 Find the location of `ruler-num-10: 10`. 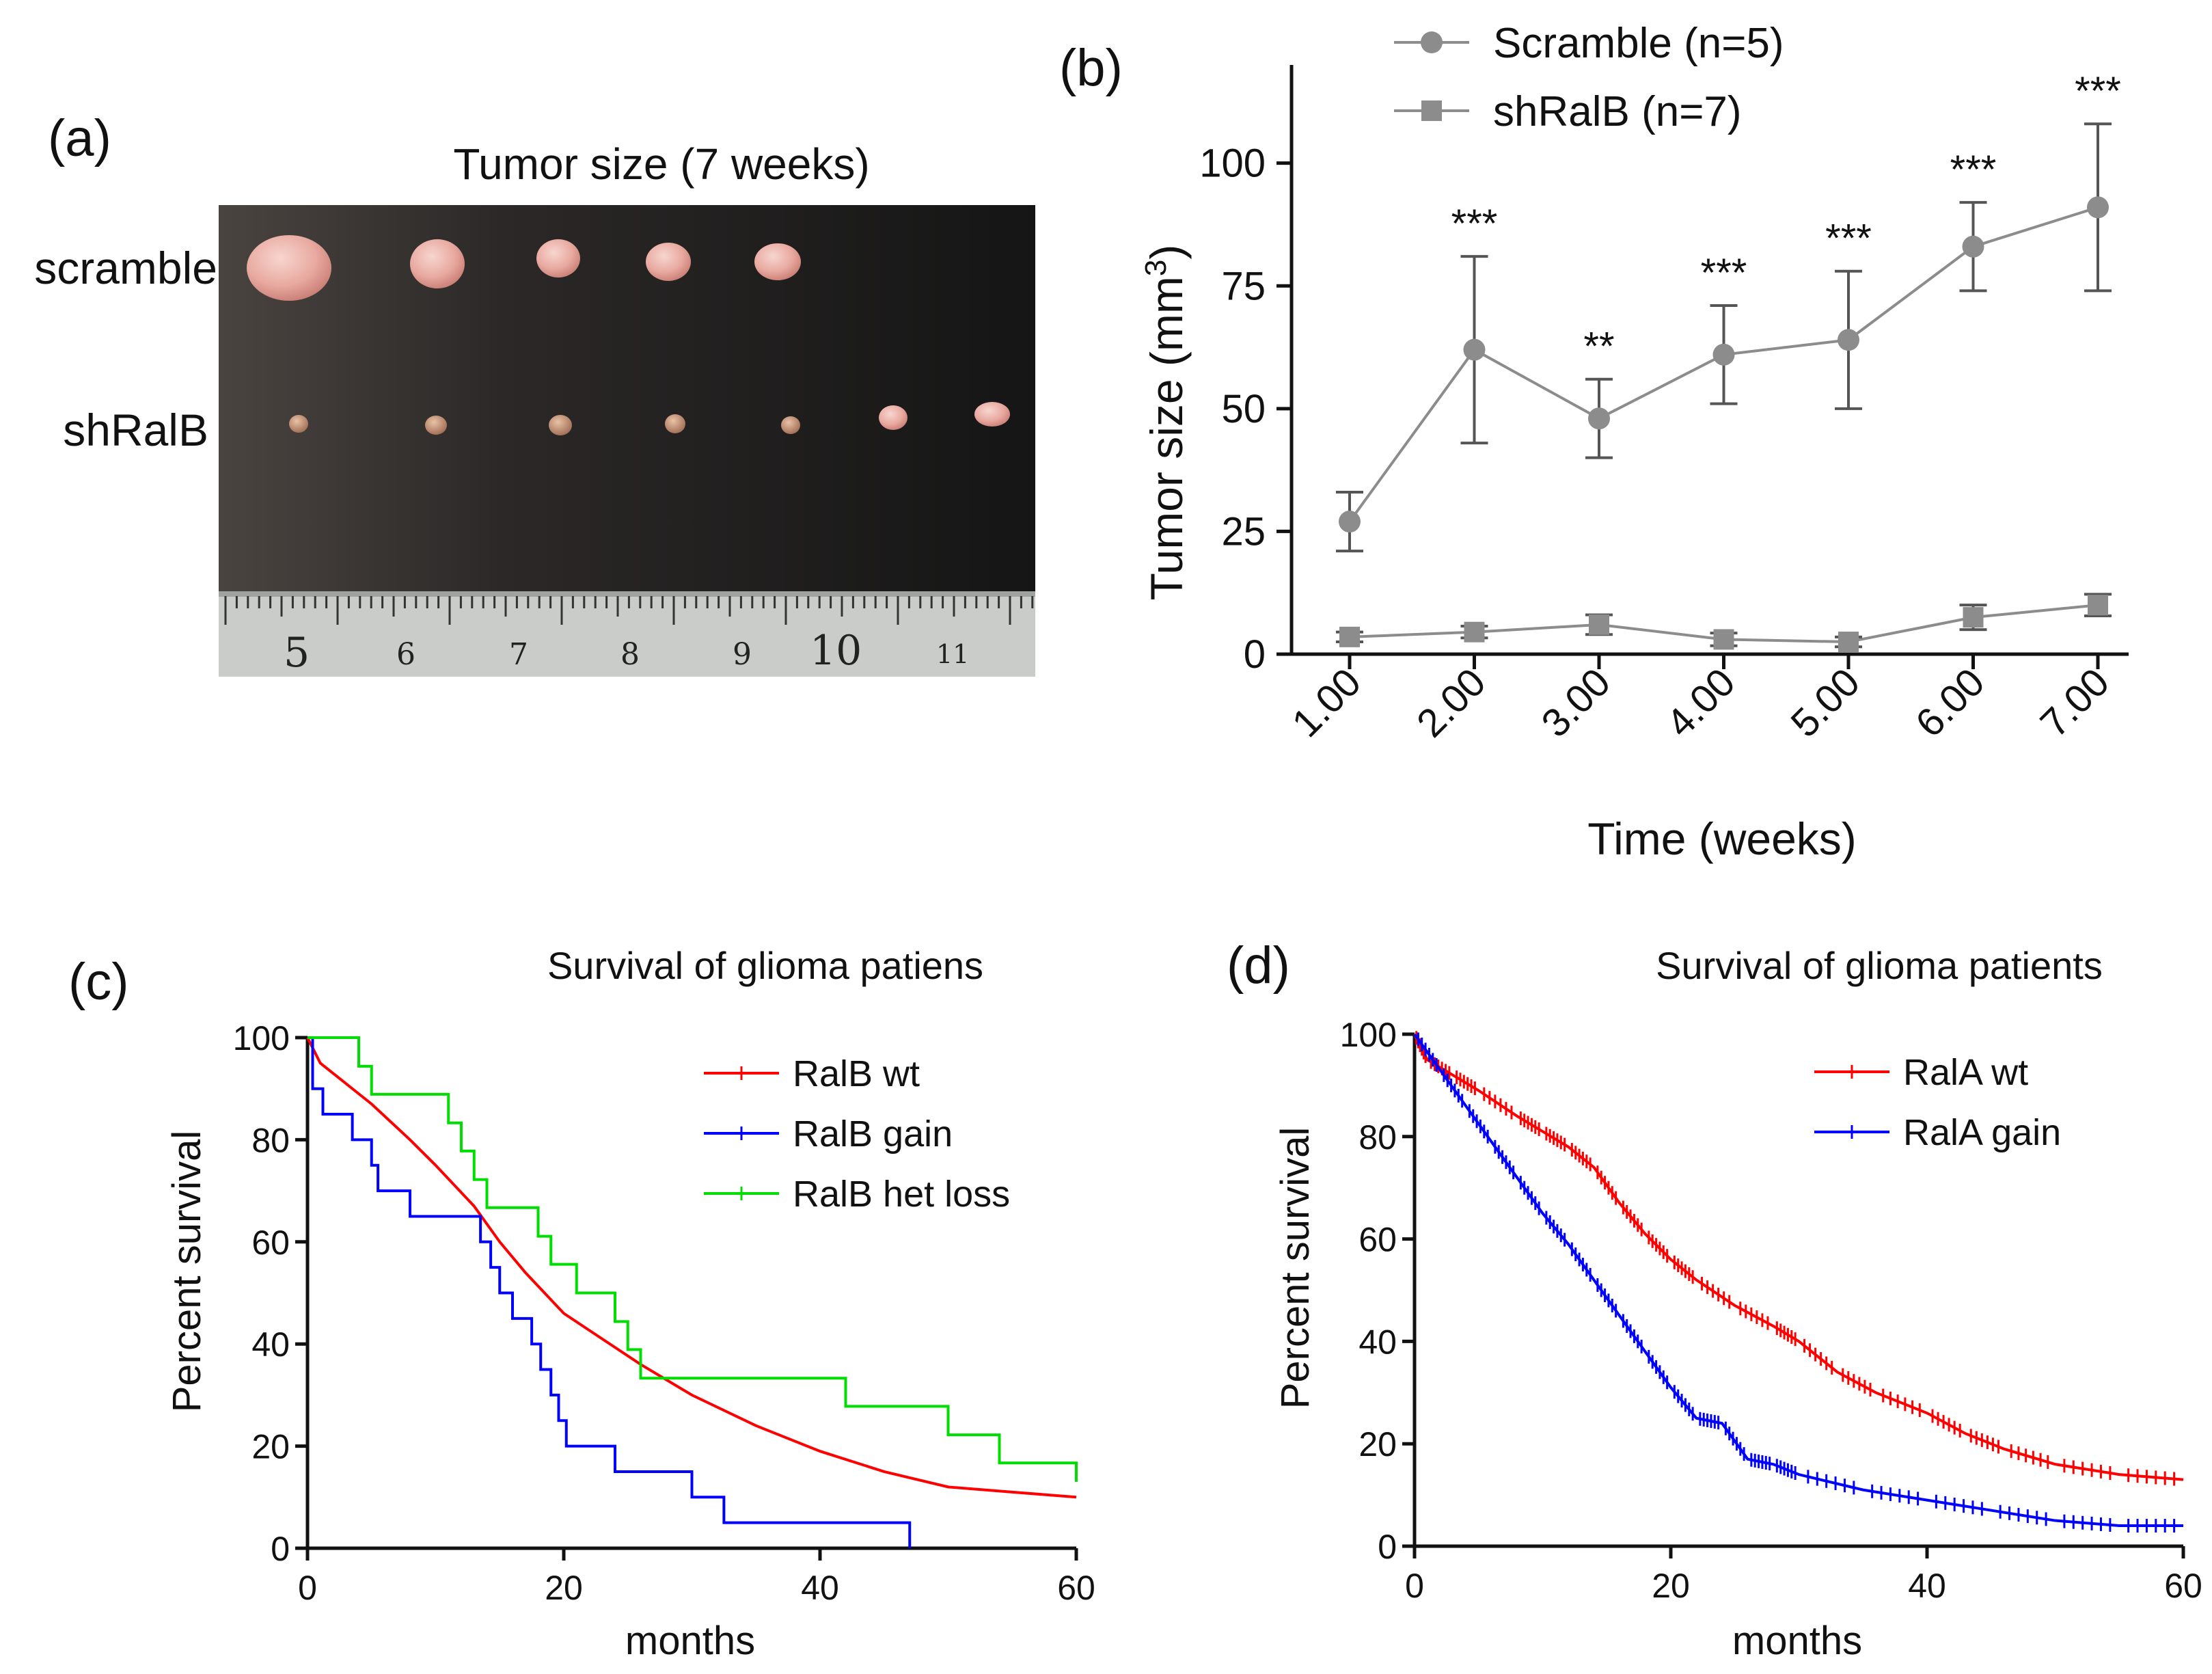

ruler-num-10: 10 is located at coordinates (836, 651).